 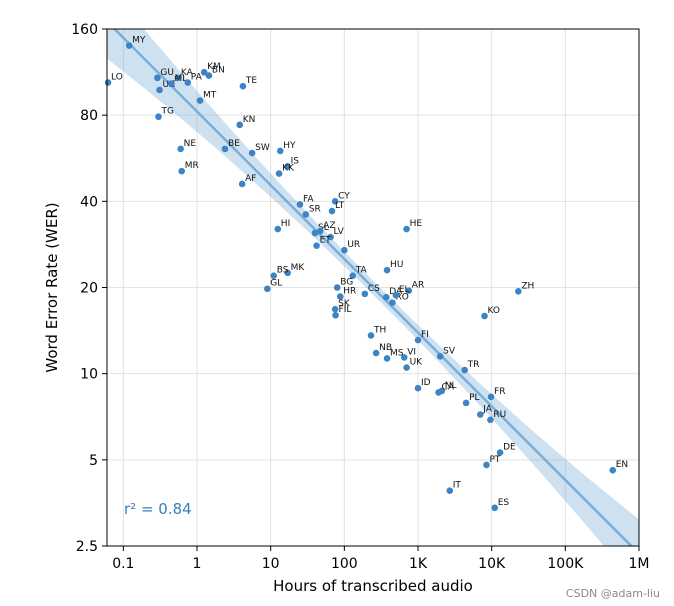 What do you see at coordinates (225, 149) in the screenshot?
I see `point-be` at bounding box center [225, 149].